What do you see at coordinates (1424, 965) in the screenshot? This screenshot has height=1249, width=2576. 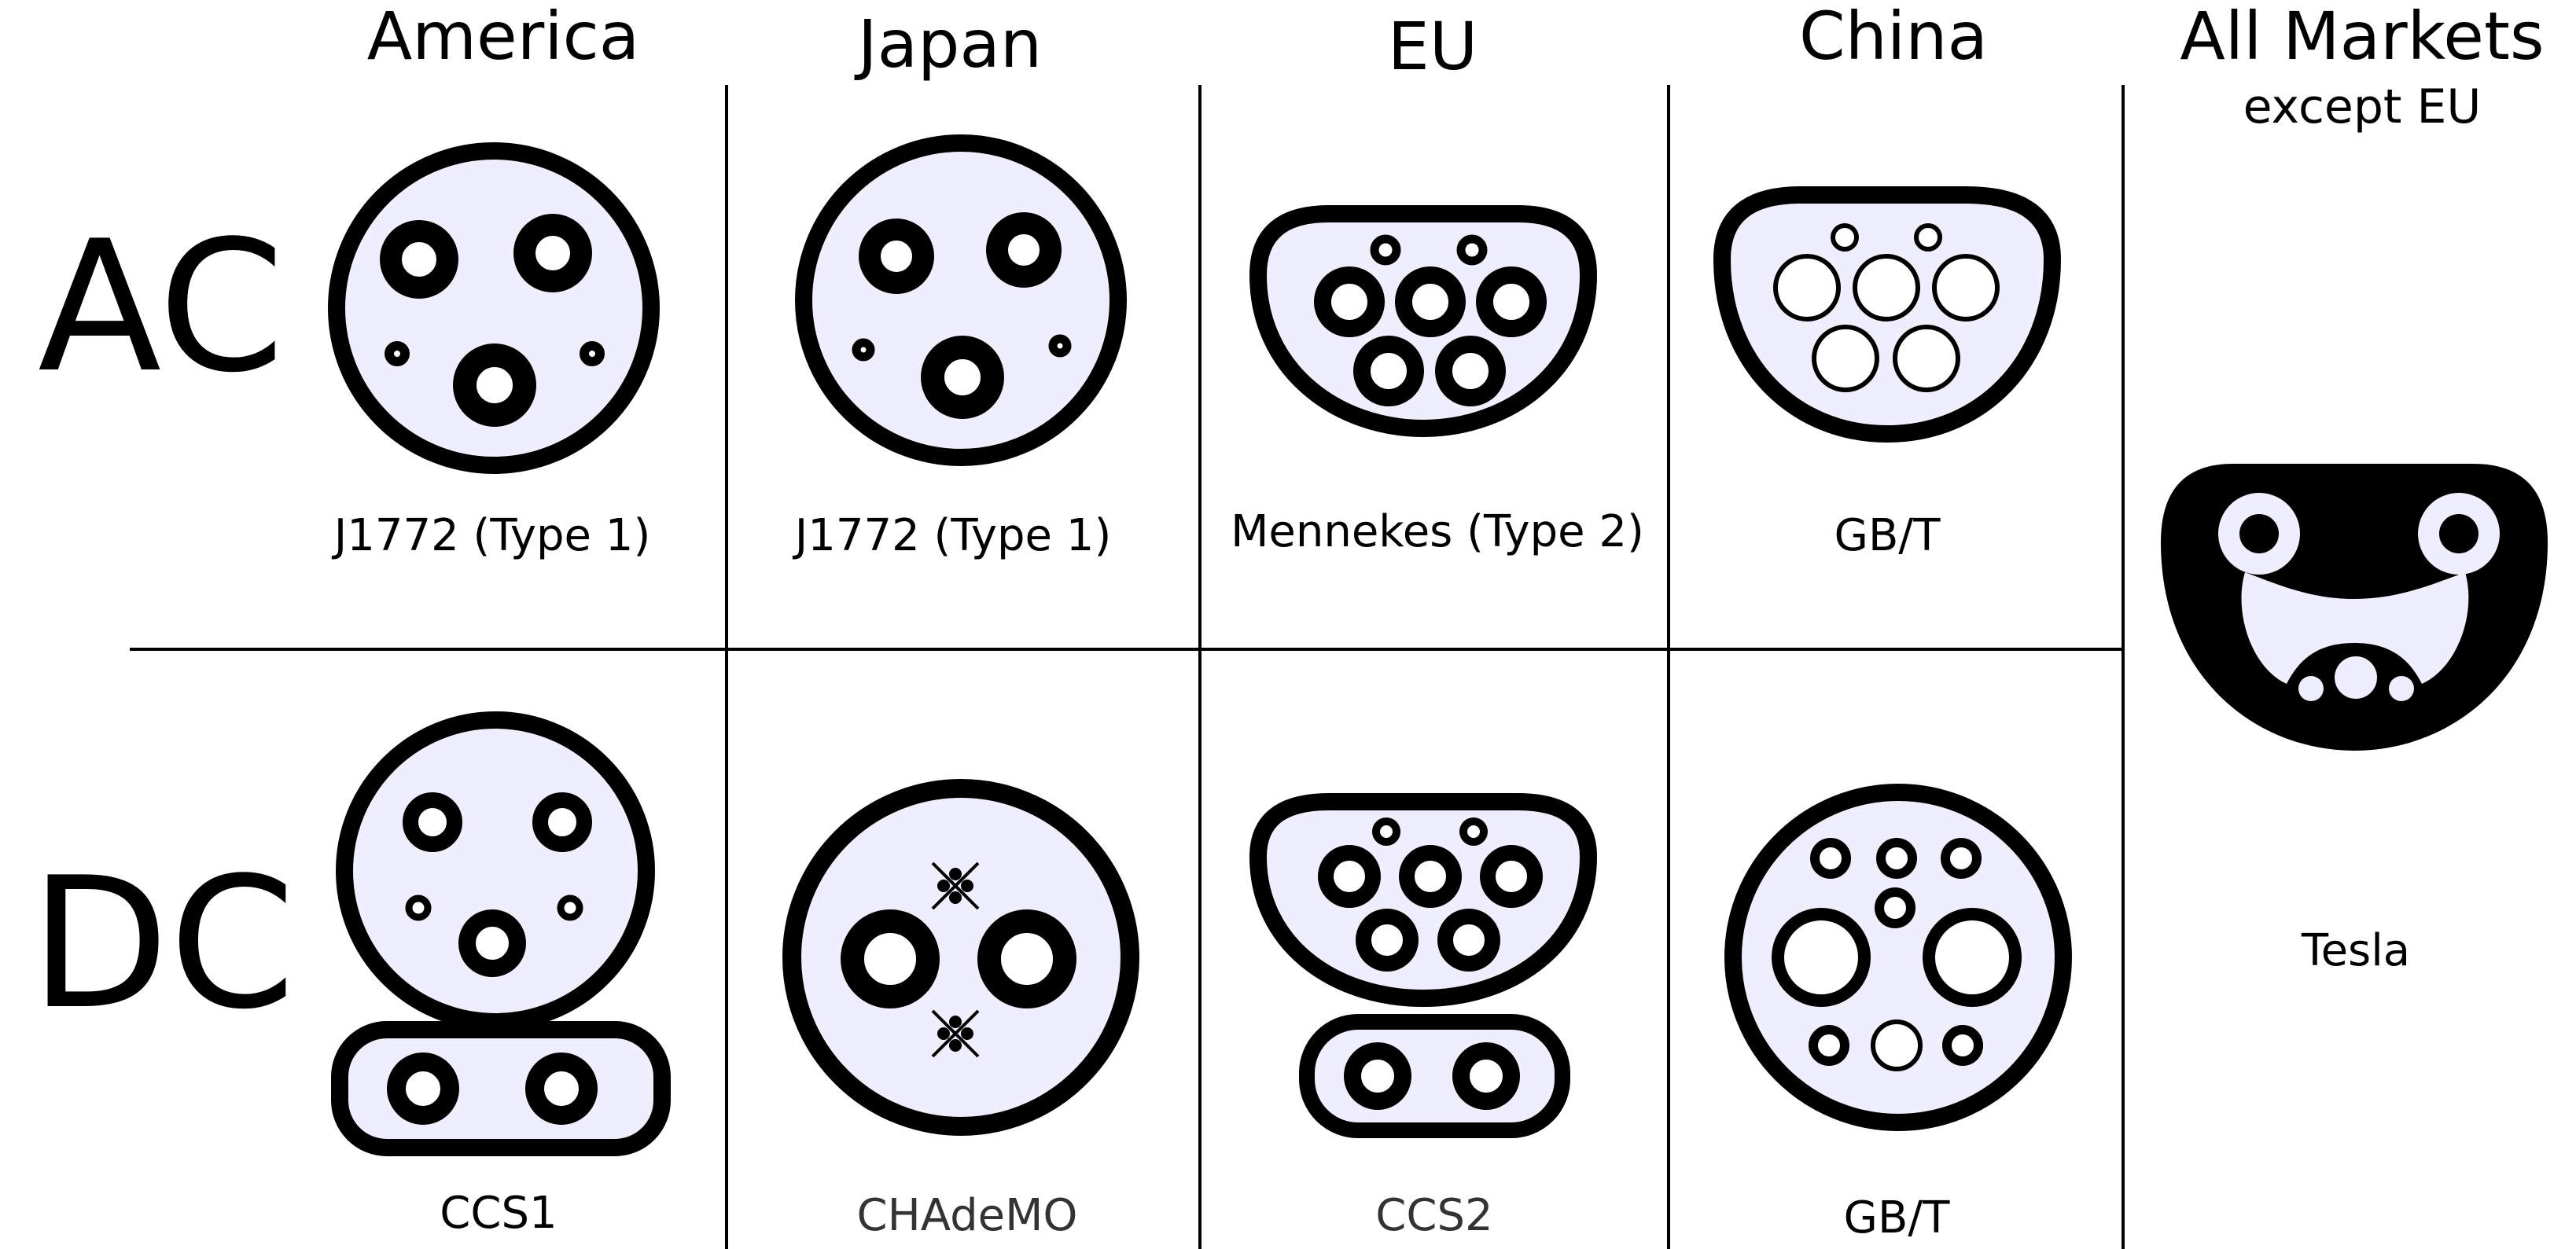 I see `connector-ccs2` at bounding box center [1424, 965].